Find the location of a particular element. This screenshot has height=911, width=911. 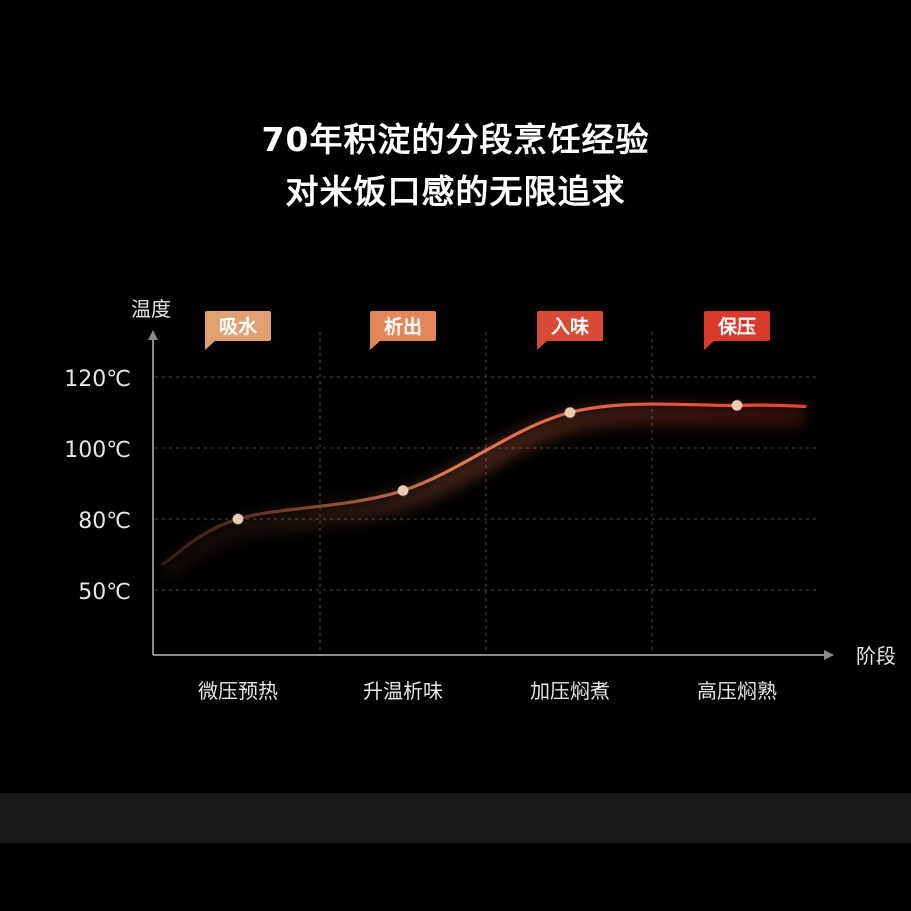

stage-tag-label: 吸水 is located at coordinates (238, 327).